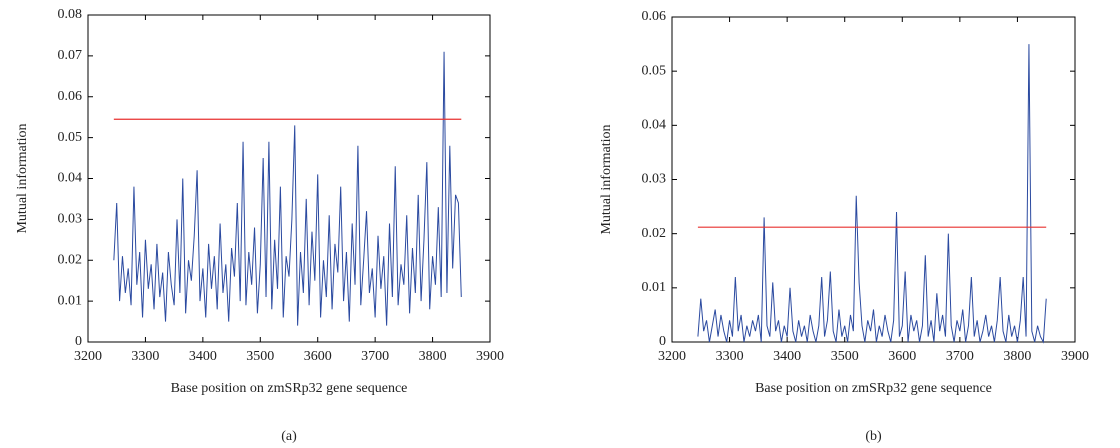  I want to click on panel-caption: (b), so click(873, 436).